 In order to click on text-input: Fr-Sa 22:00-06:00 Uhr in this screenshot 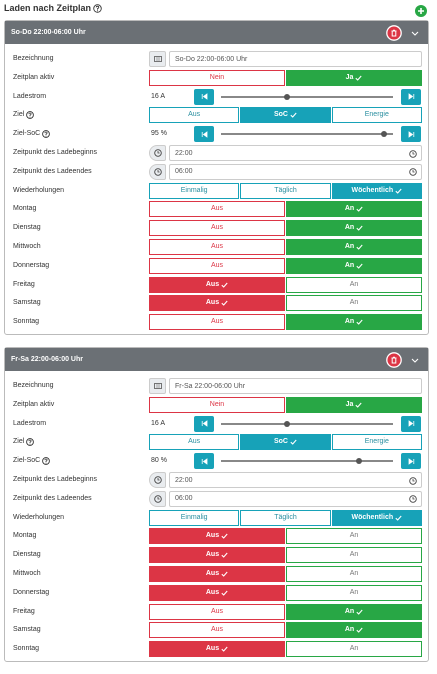, I will do `click(295, 386)`.